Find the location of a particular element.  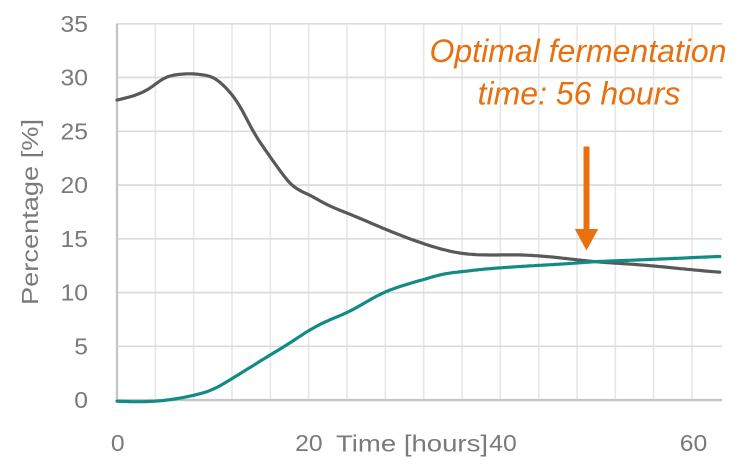

svg-text: Time [hours] is located at coordinates (412, 444).